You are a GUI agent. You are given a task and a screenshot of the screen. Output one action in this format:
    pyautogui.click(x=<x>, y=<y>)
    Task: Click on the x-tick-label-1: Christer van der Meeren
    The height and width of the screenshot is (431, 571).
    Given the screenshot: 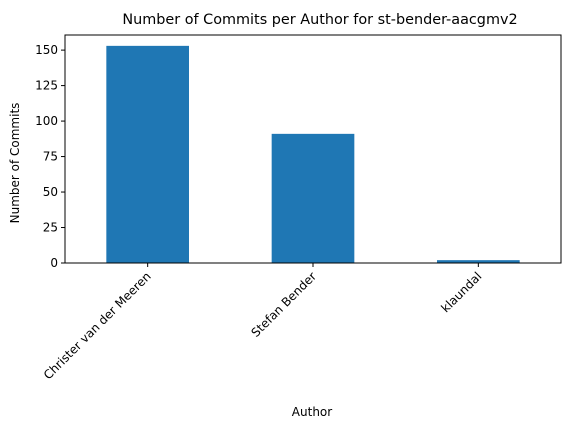 What is the action you would take?
    pyautogui.click(x=97, y=325)
    